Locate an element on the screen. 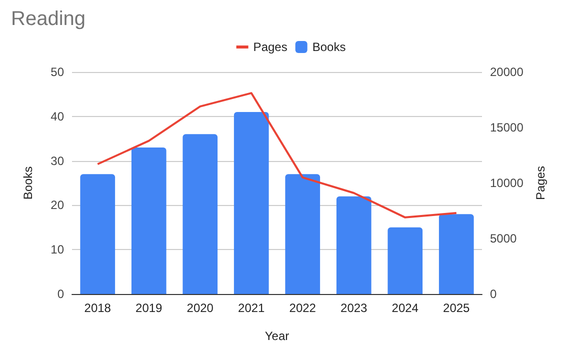 The image size is (582, 347). y2-tick-label: 0 is located at coordinates (493, 294).